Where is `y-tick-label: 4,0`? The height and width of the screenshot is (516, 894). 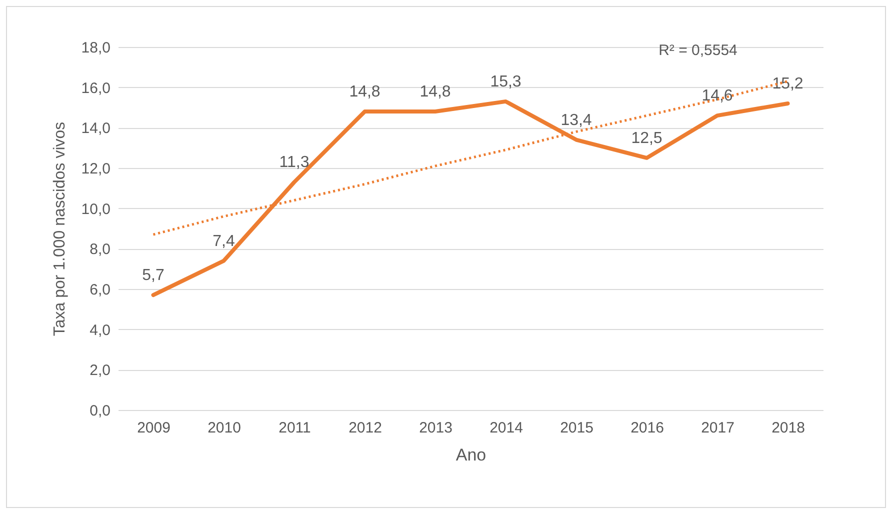
y-tick-label: 4,0 is located at coordinates (100, 330).